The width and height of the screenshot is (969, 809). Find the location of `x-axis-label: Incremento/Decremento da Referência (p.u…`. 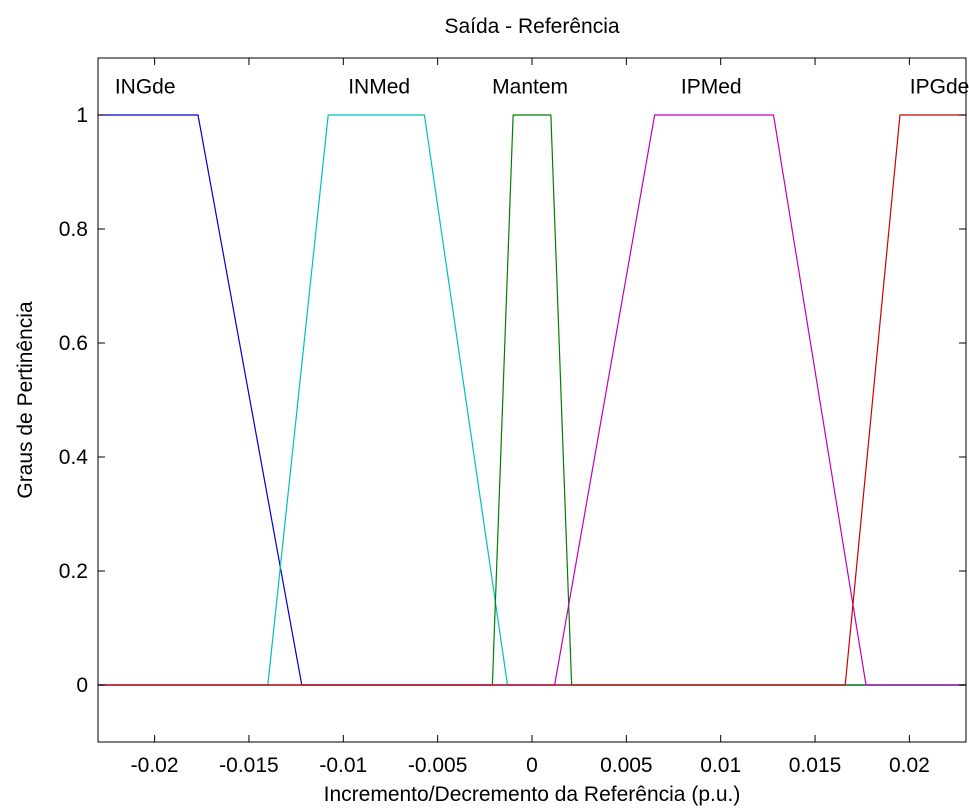

x-axis-label: Incremento/Decremento da Referência (p.u… is located at coordinates (532, 794).